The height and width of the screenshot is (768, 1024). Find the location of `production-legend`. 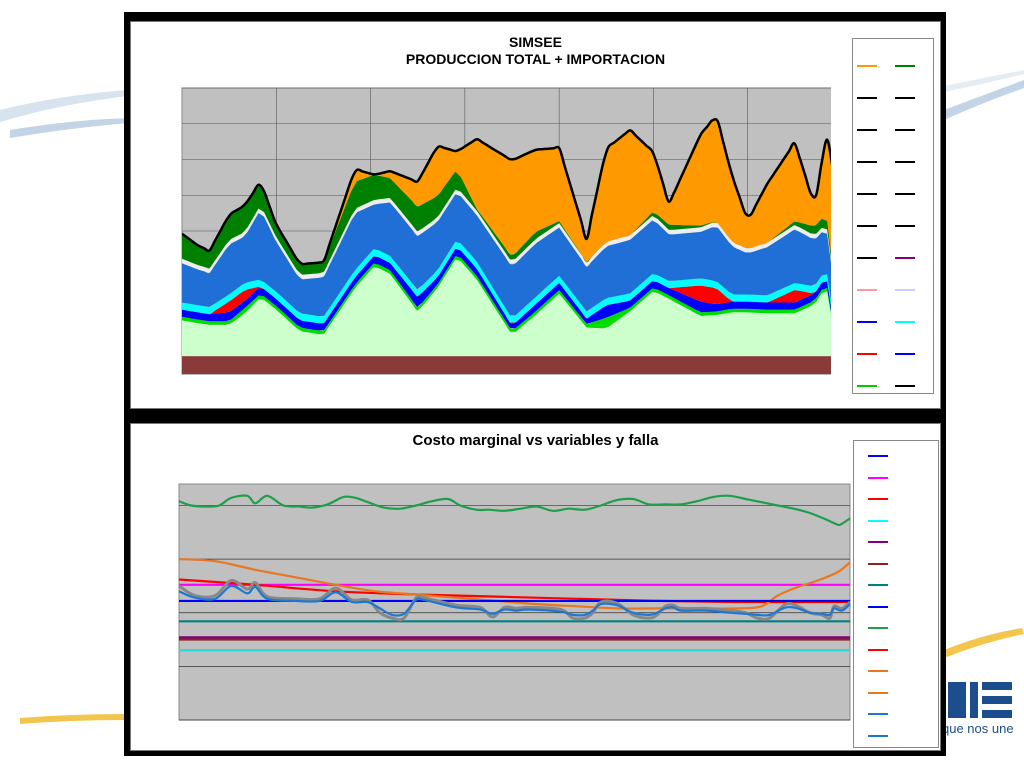

production-legend is located at coordinates (893, 216).